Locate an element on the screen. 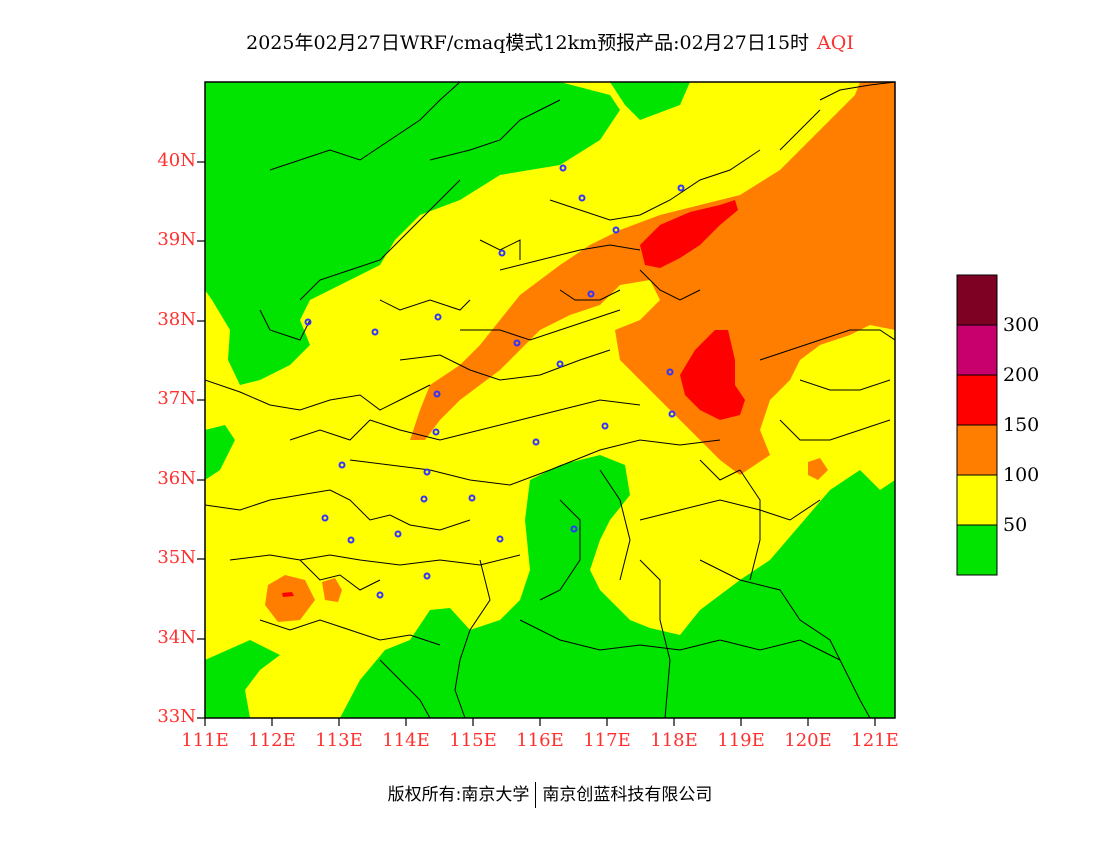  footer-company: 南京创蓝科技有限公司 is located at coordinates (627, 795).